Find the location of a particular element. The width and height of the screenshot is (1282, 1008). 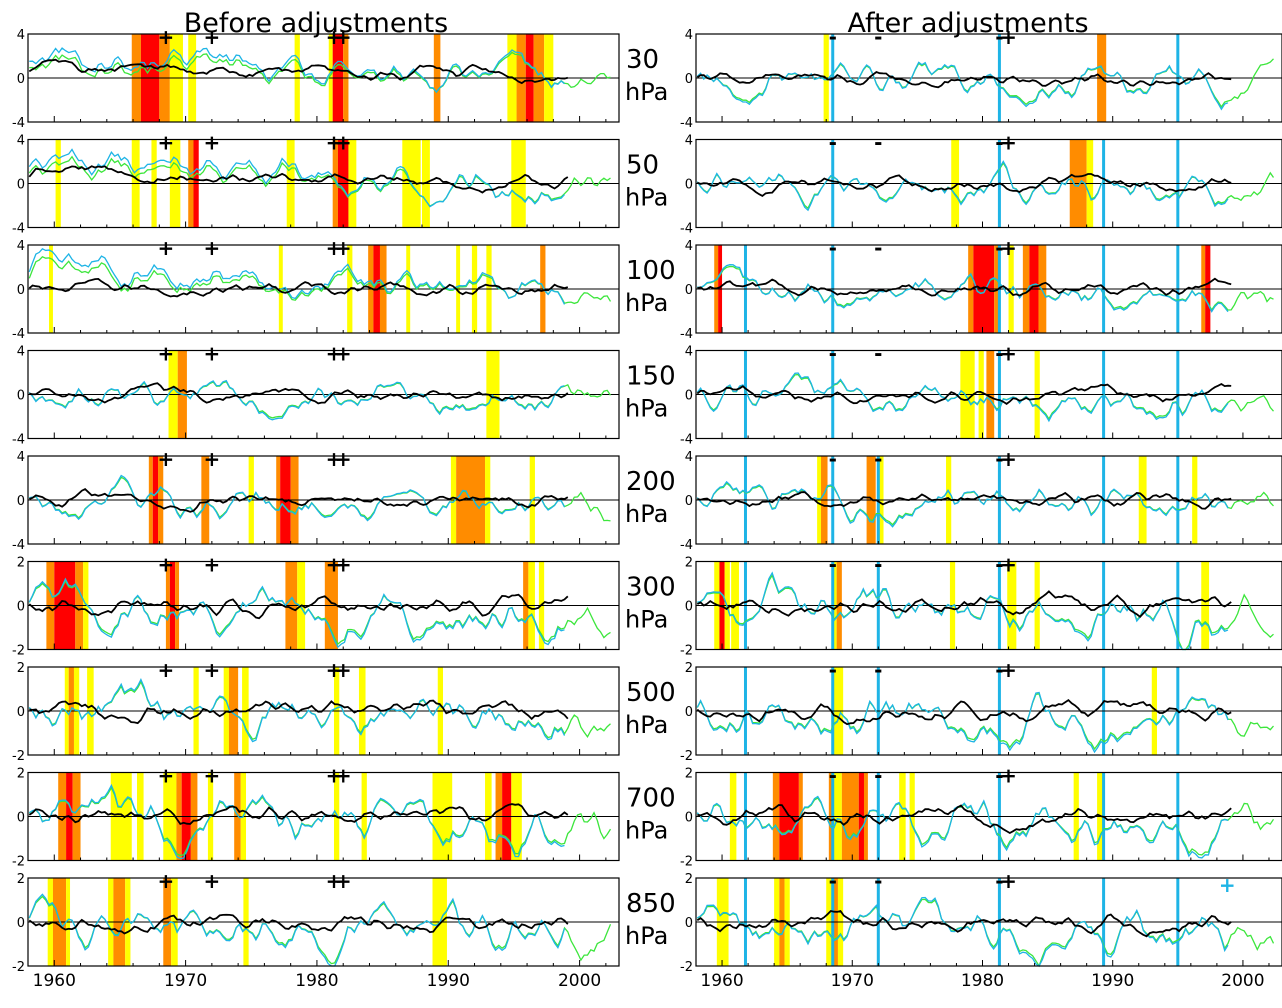

panel-before-700: 20-2+ + ++ is located at coordinates (316, 817).